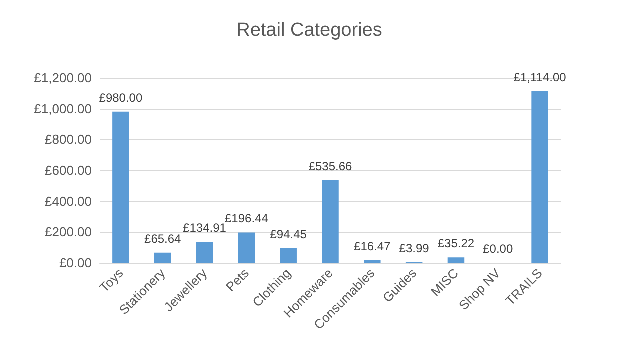 This screenshot has height=356, width=619. I want to click on data-label: £65.64, so click(163, 239).